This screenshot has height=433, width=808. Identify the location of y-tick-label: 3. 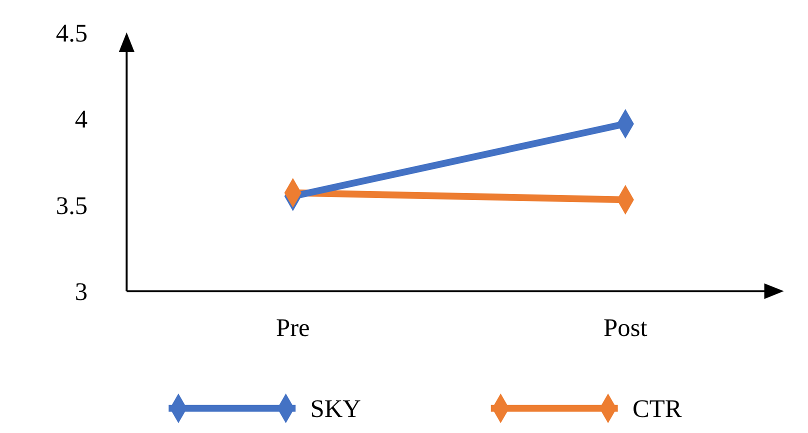
(81, 292).